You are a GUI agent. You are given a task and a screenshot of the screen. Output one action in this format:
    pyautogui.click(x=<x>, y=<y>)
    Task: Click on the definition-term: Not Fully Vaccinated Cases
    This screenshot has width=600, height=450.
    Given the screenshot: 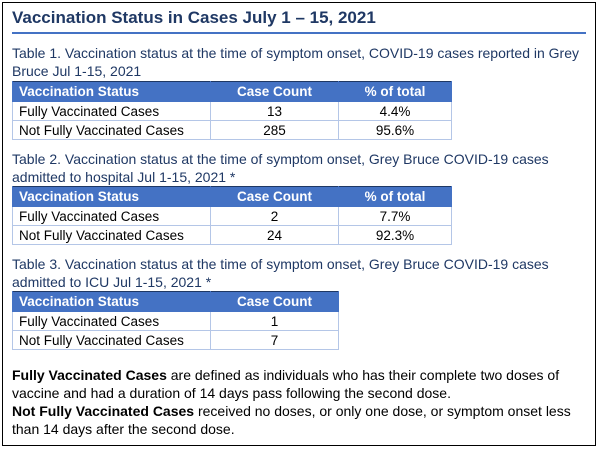 What is the action you would take?
    pyautogui.click(x=103, y=411)
    